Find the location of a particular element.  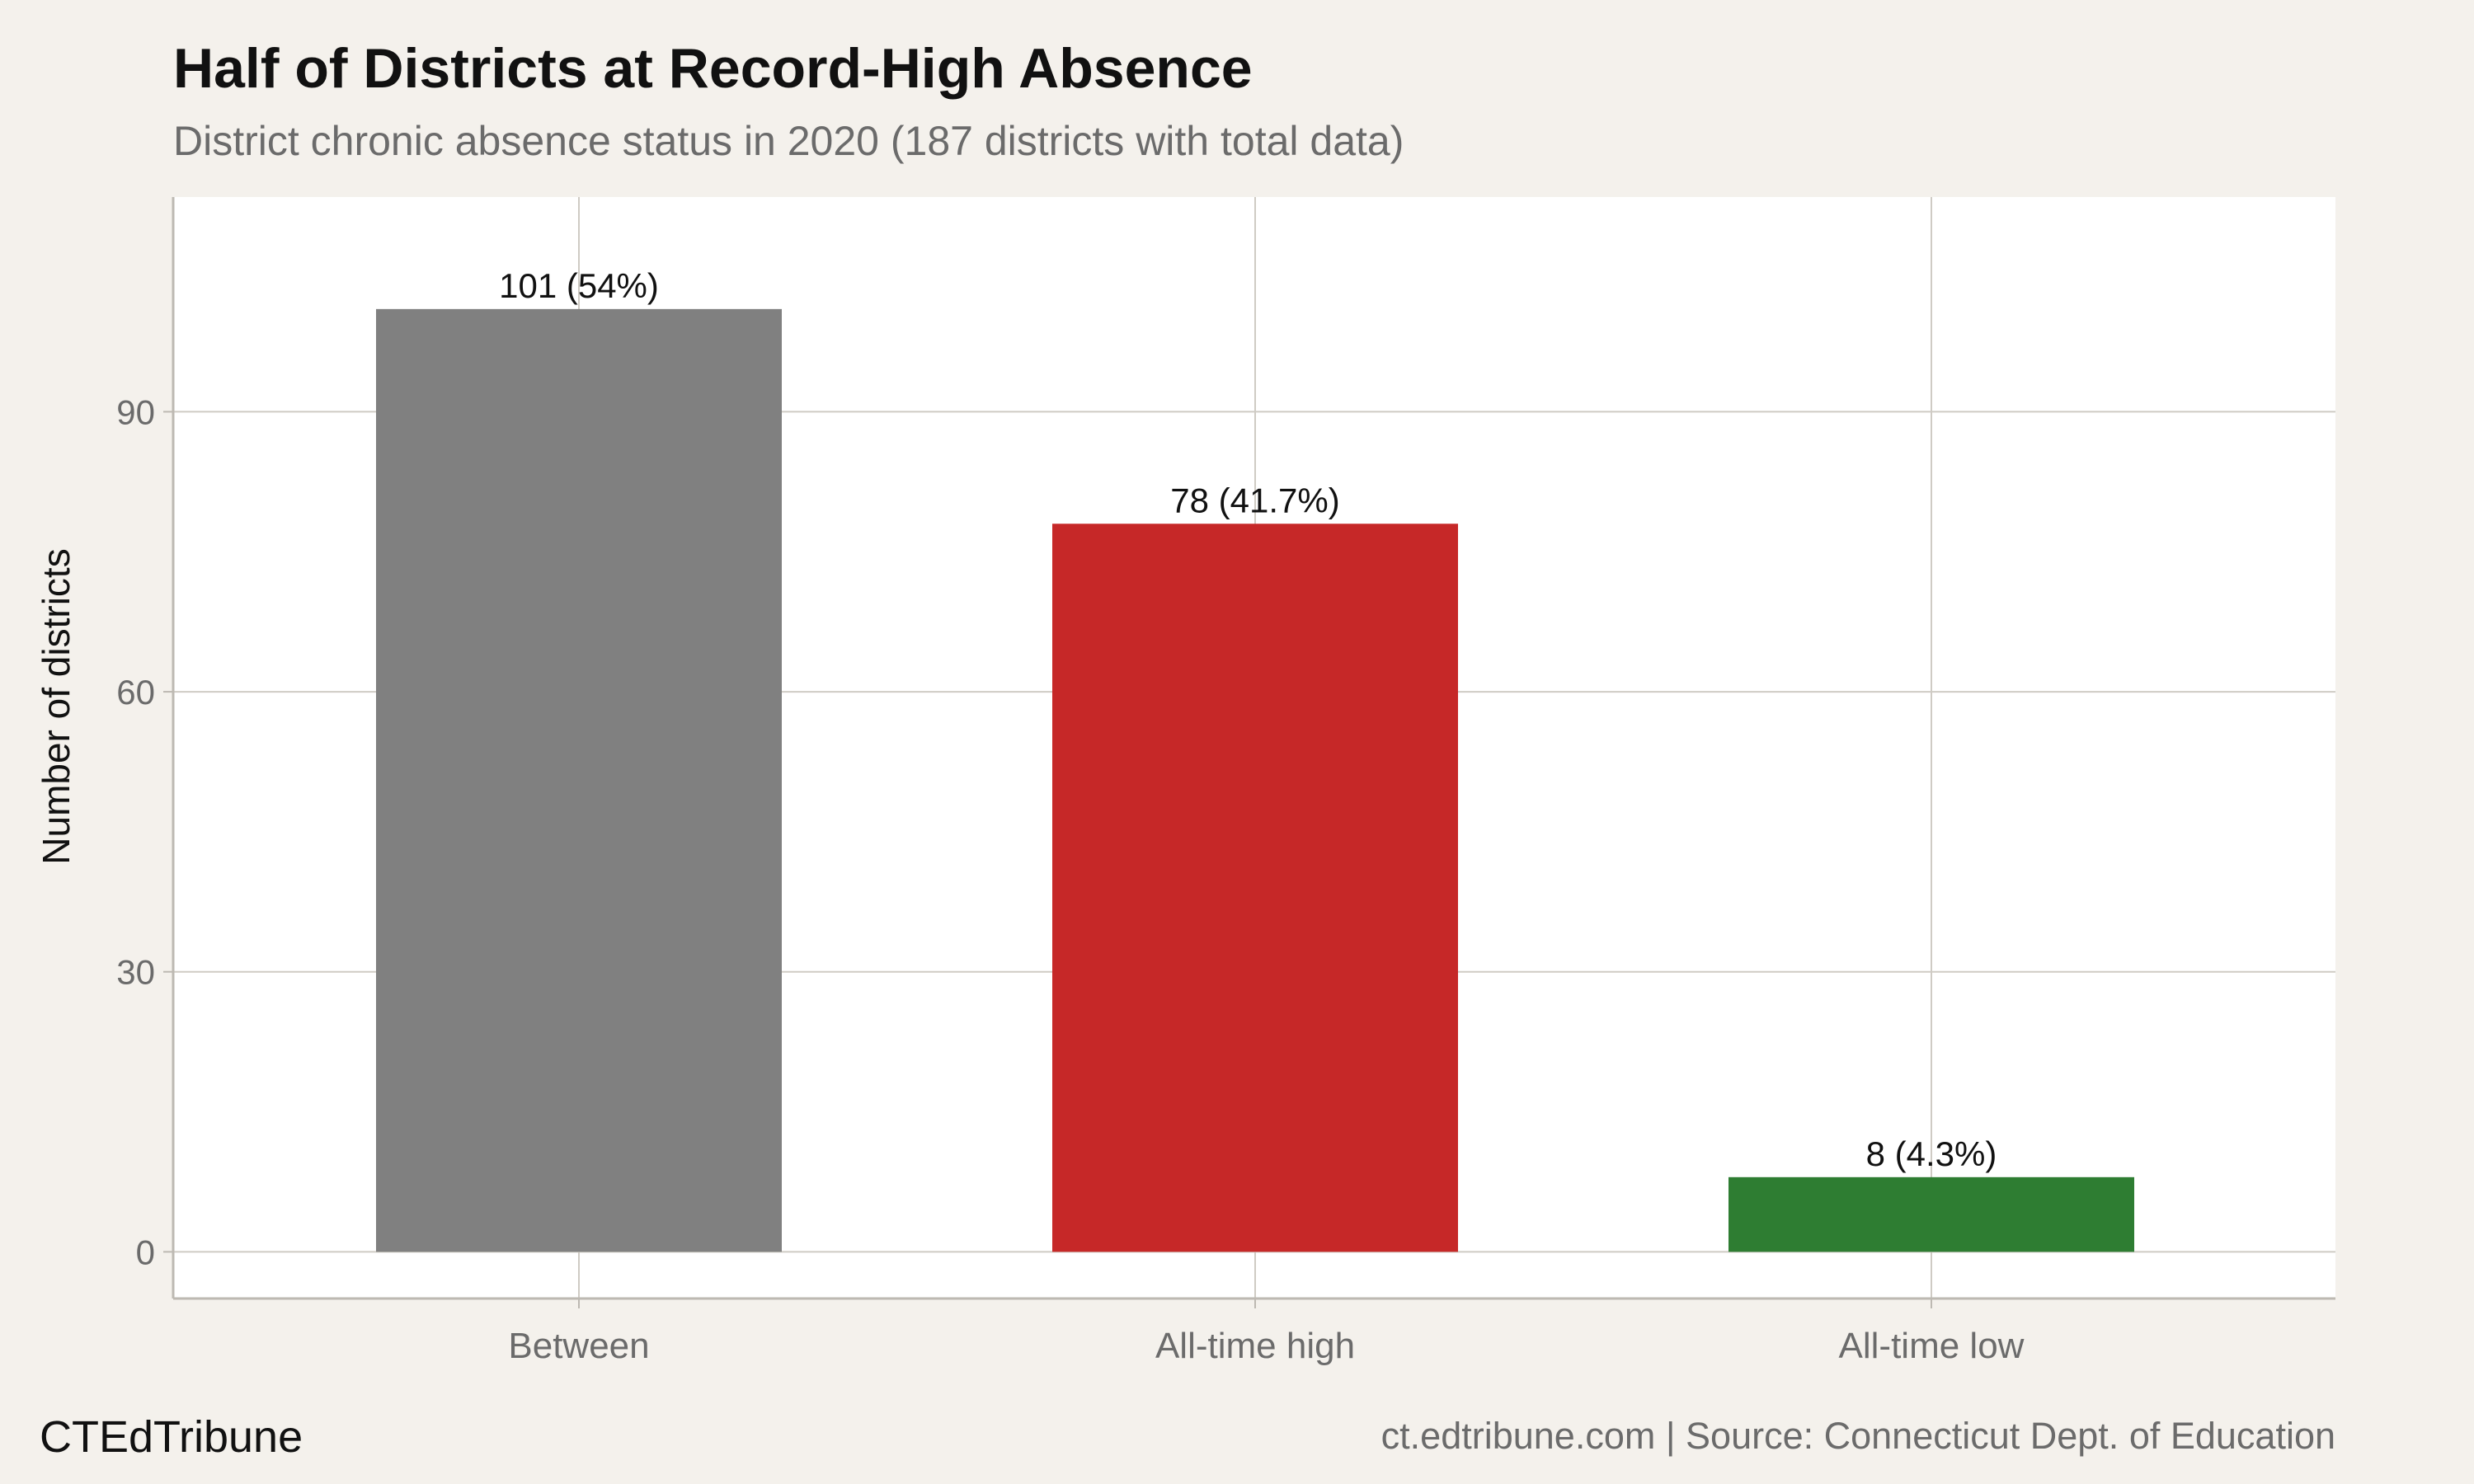

x-tick-label: Between is located at coordinates (578, 1346).